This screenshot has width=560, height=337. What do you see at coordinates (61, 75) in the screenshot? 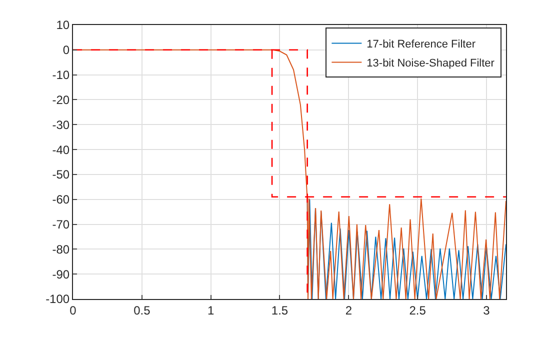
I see `y-tick-label: -10` at bounding box center [61, 75].